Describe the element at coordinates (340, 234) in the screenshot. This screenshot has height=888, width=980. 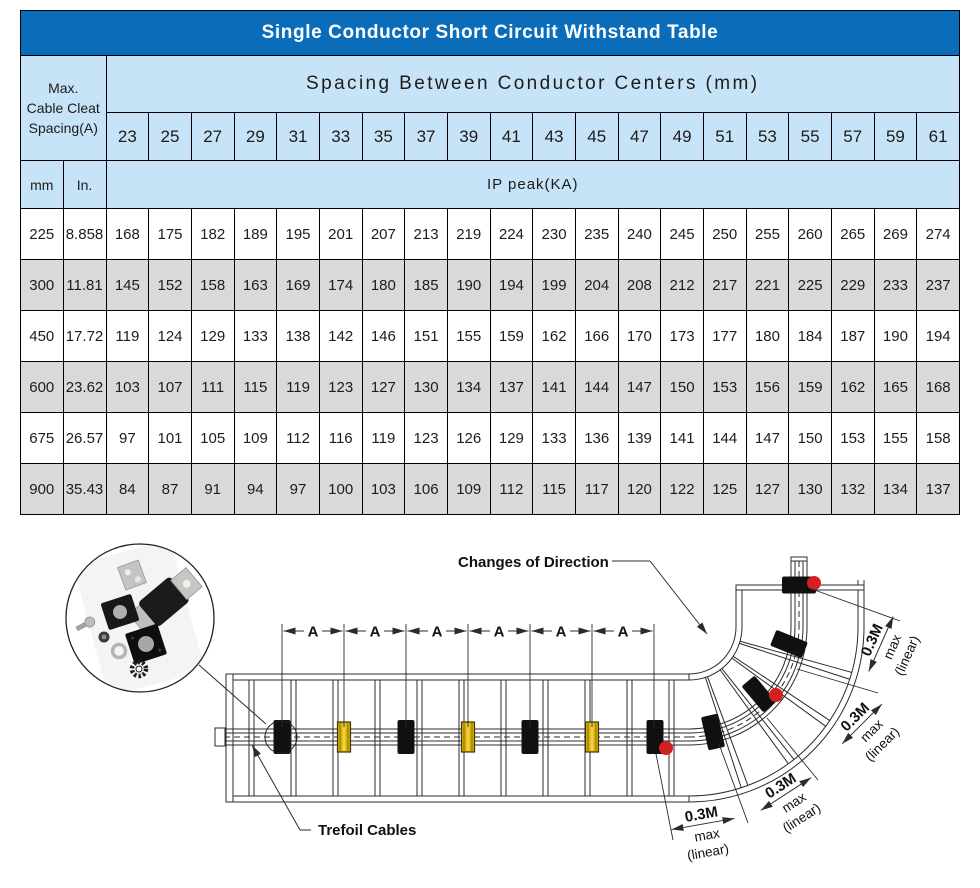
I see `value-cell: 201` at that location.